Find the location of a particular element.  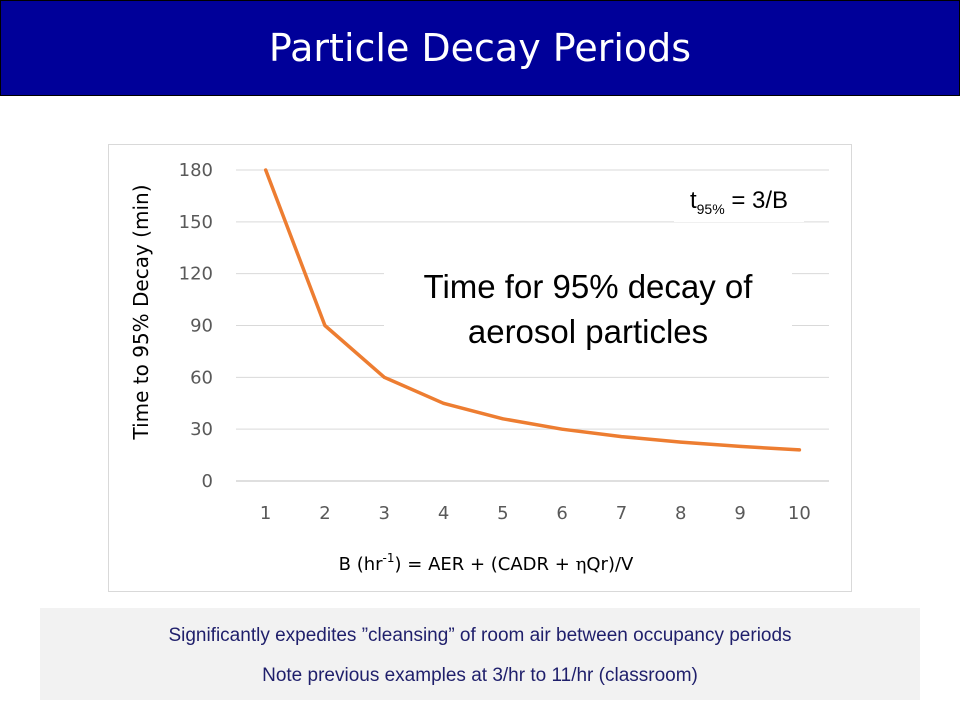

page-title: Particle Decay Periods is located at coordinates (480, 48).